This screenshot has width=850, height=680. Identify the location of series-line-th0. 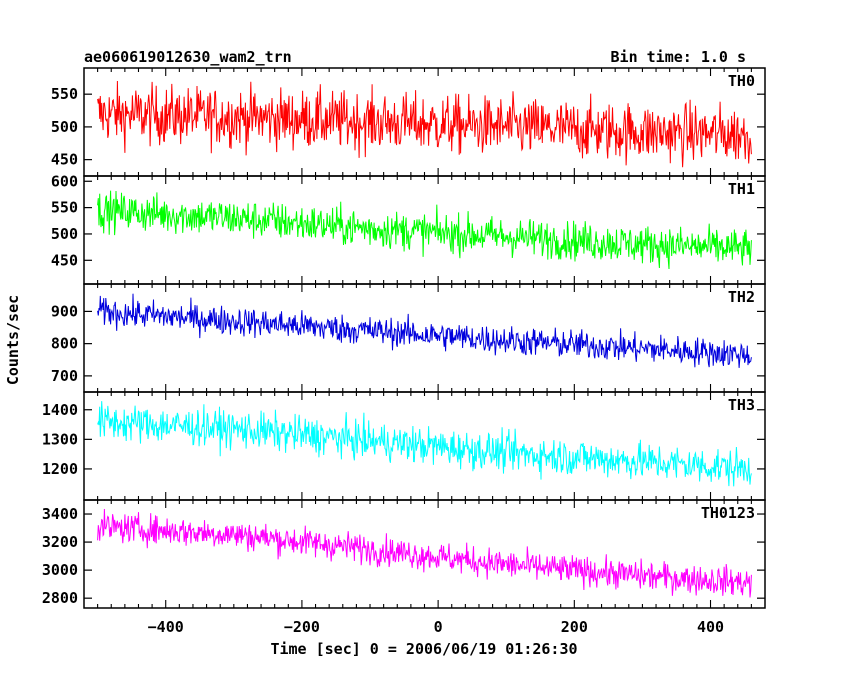
(424, 124).